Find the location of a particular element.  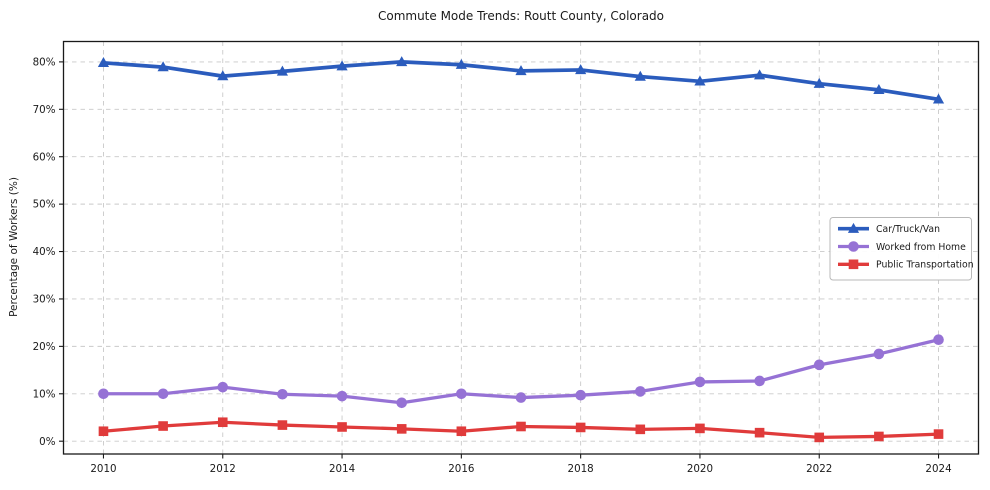

x-tick-label: 2018 is located at coordinates (581, 469).